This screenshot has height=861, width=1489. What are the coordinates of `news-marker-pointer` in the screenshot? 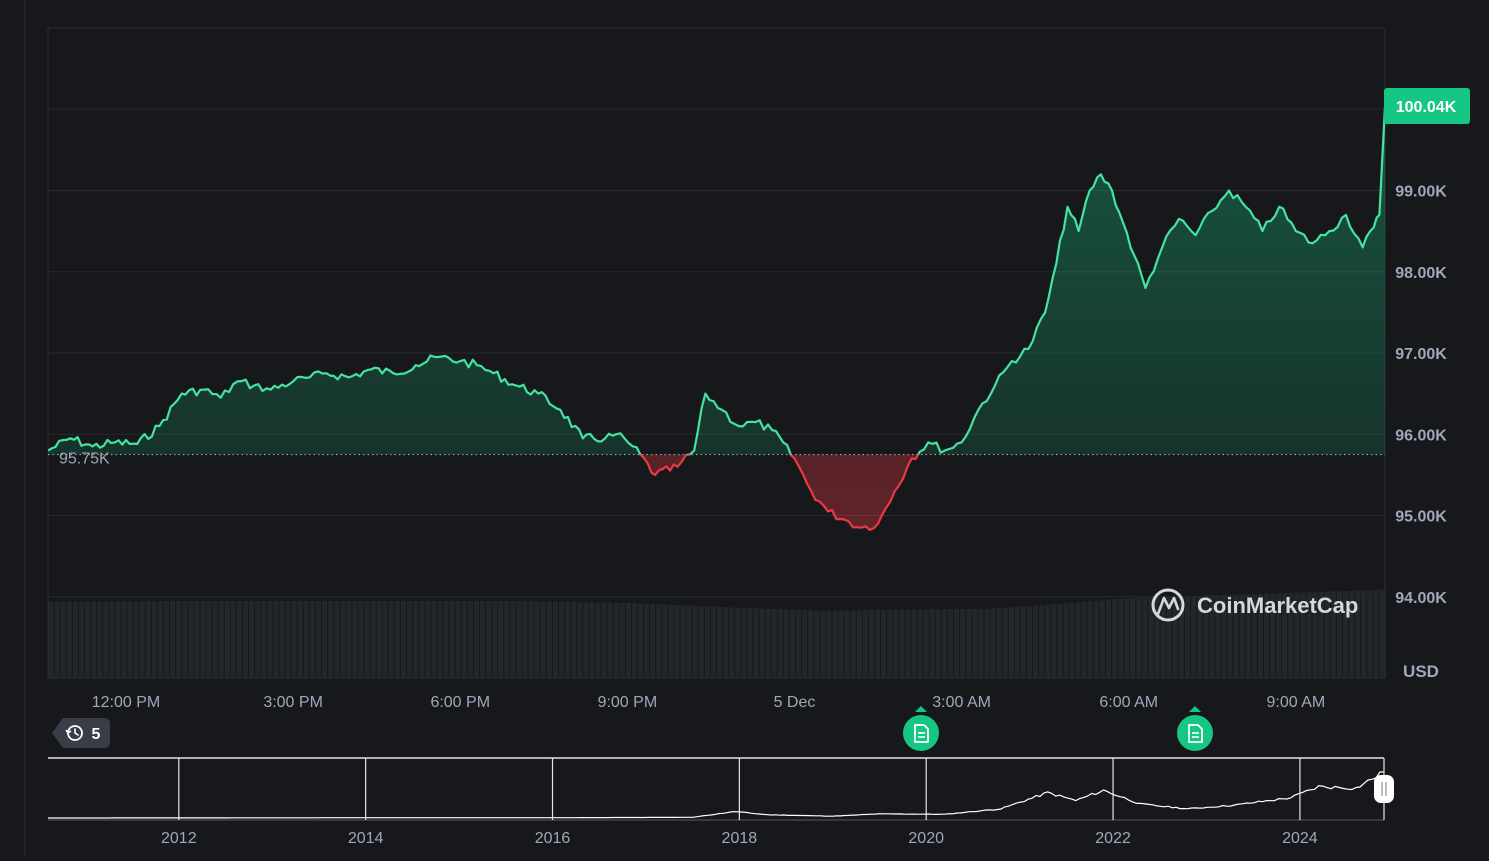 It's located at (1195, 709).